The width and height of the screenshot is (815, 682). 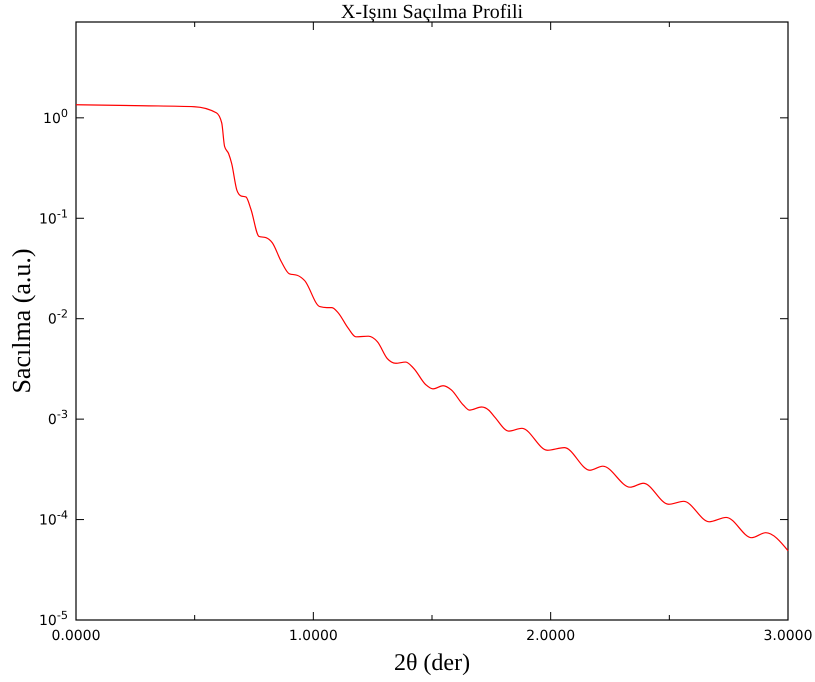 I want to click on x-tick-label: 3.0000, so click(x=788, y=636).